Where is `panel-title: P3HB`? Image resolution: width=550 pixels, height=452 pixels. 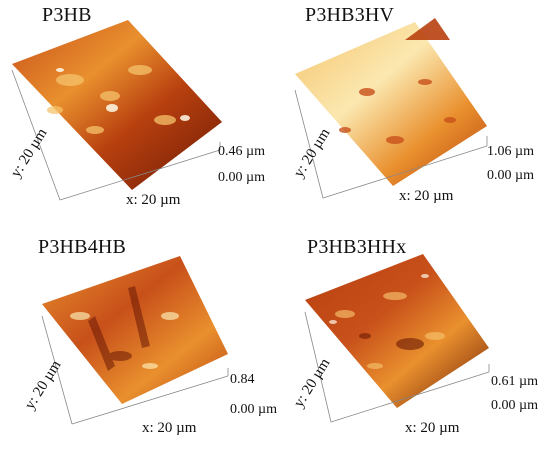 panel-title: P3HB is located at coordinates (67, 15).